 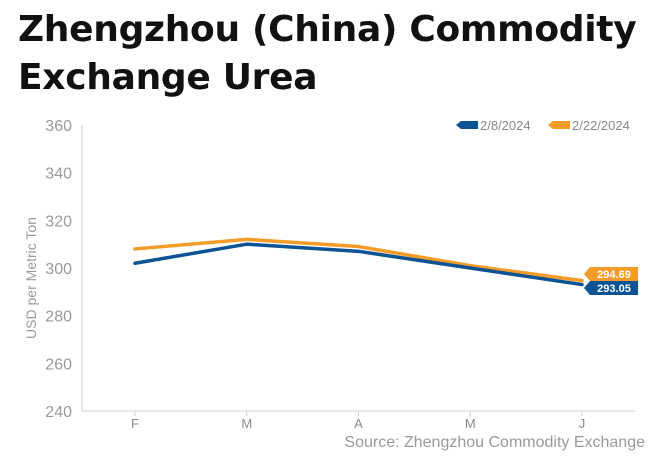 I want to click on legend-label-2: 2/22/2024, so click(x=601, y=125).